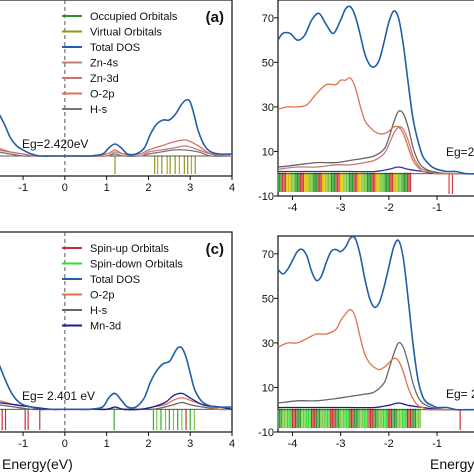 Image resolution: width=474 pixels, height=474 pixels. Describe the element at coordinates (190, 188) in the screenshot. I see `panel-a-x-tick-label: 3` at that location.